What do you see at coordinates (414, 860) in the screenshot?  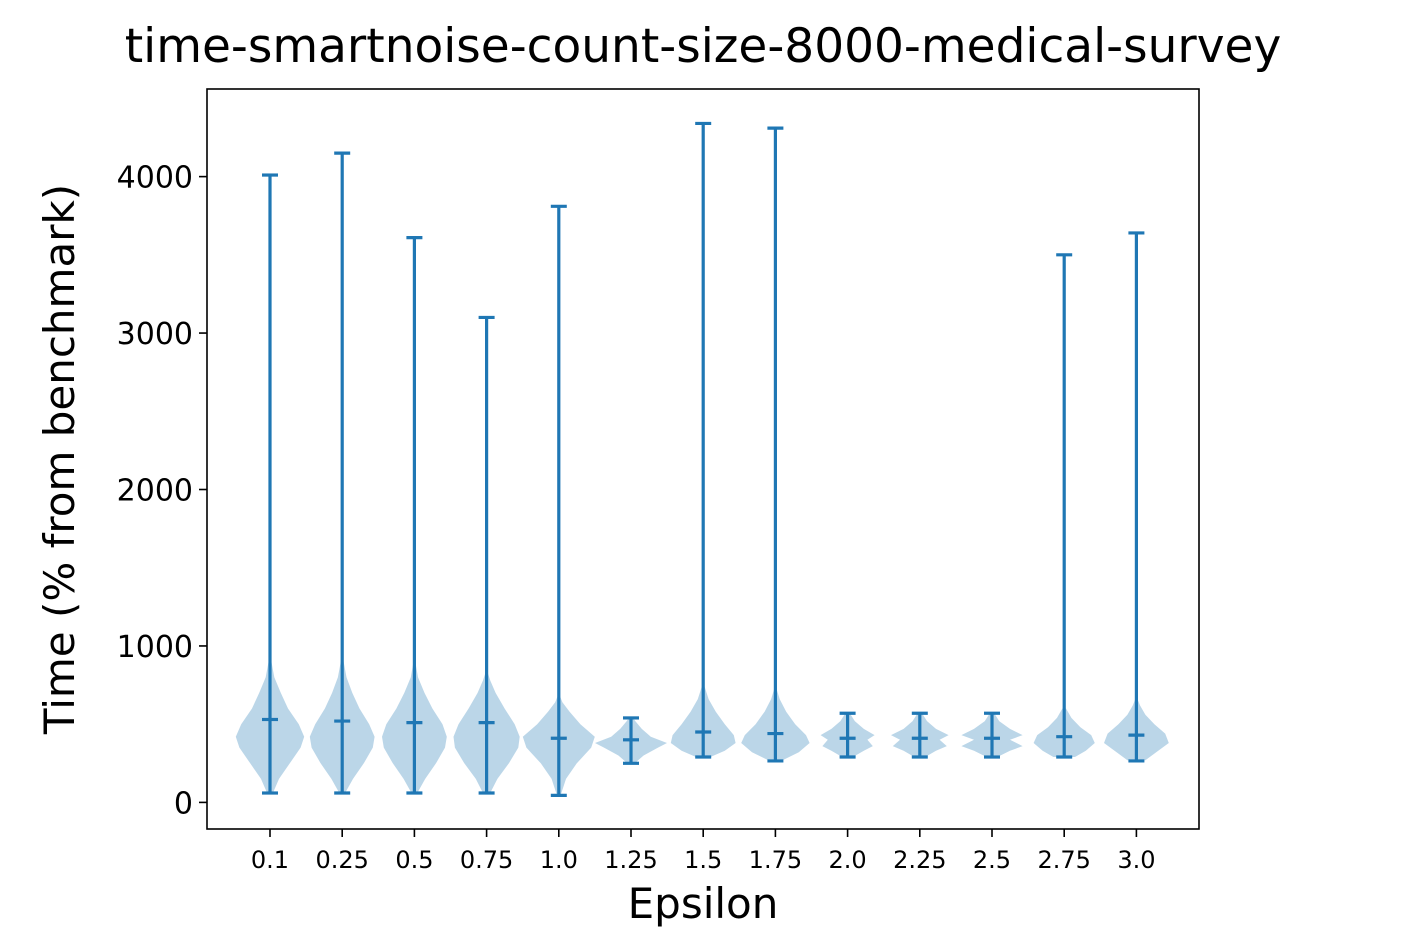 I see `x-tick-label: 0.5` at bounding box center [414, 860].